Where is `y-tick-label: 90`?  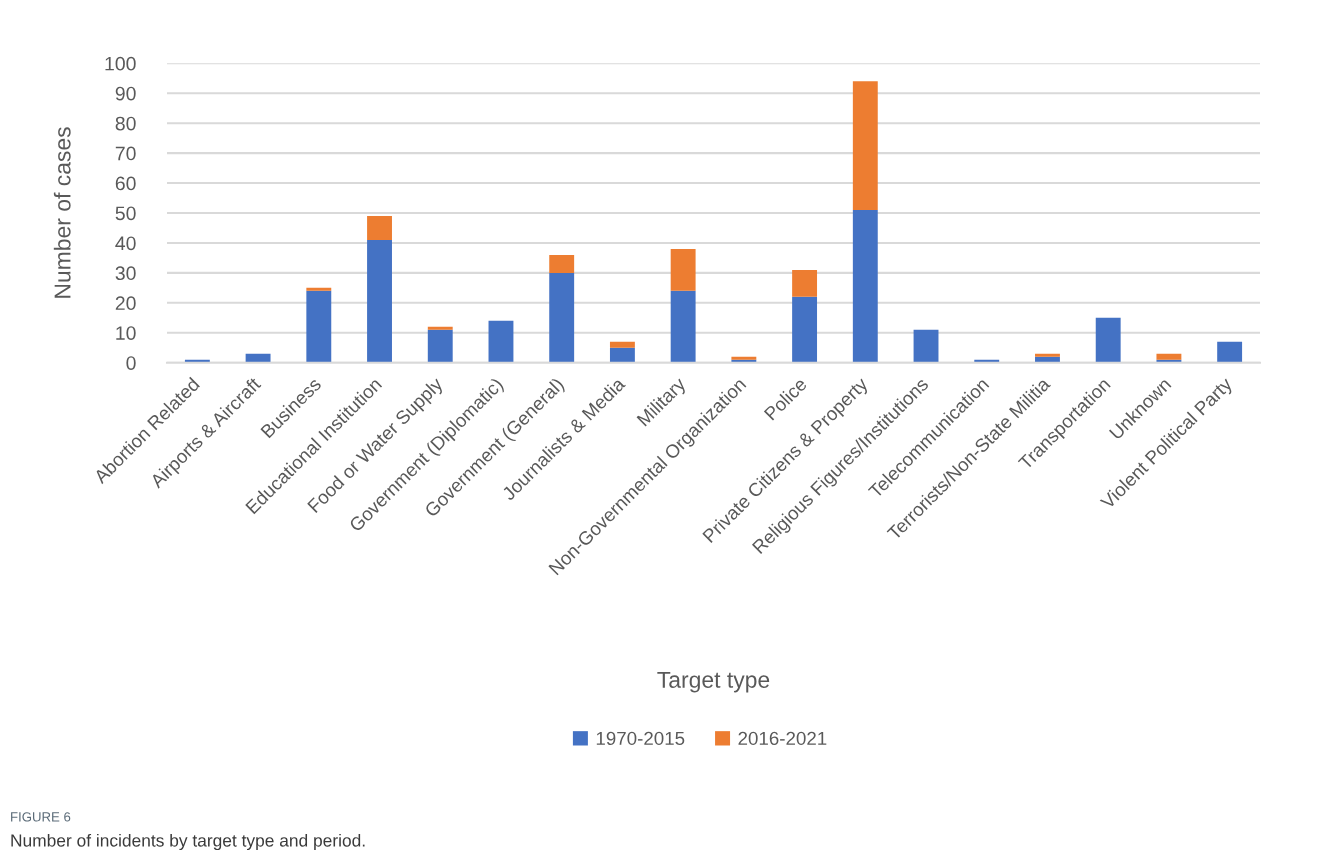
y-tick-label: 90 is located at coordinates (125, 93).